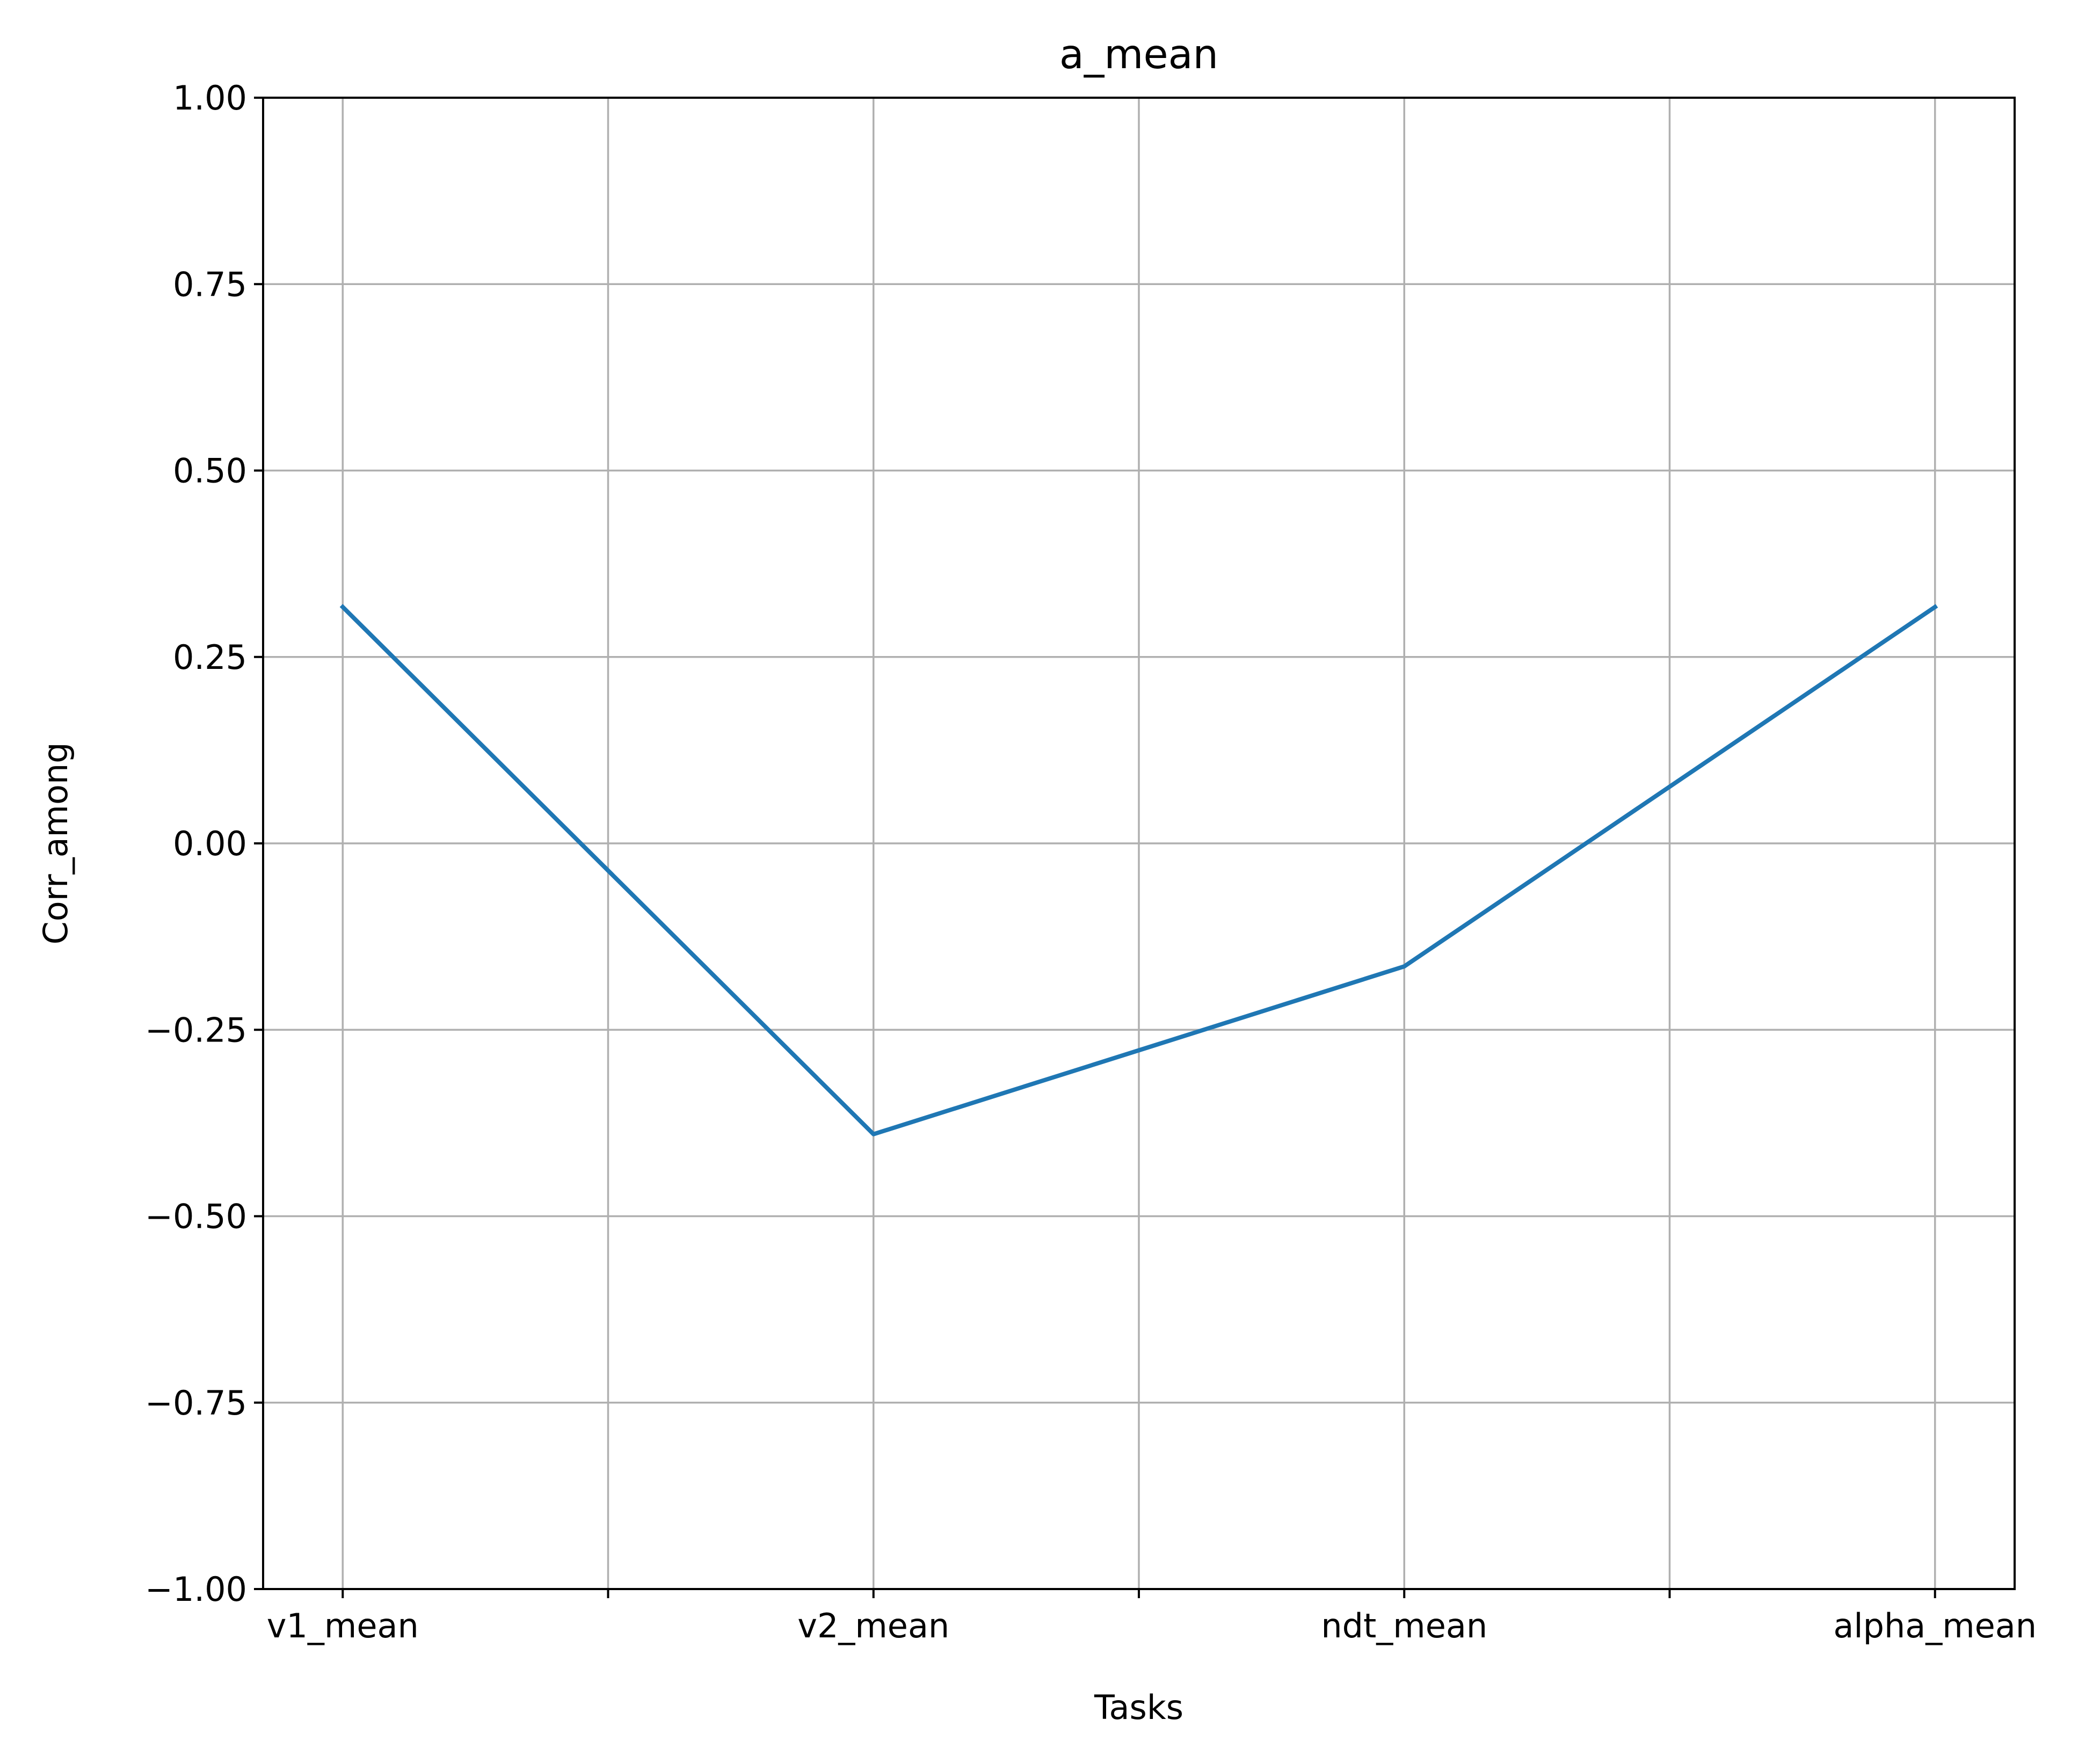  I want to click on y-tick-label: −0.25, so click(196, 1030).